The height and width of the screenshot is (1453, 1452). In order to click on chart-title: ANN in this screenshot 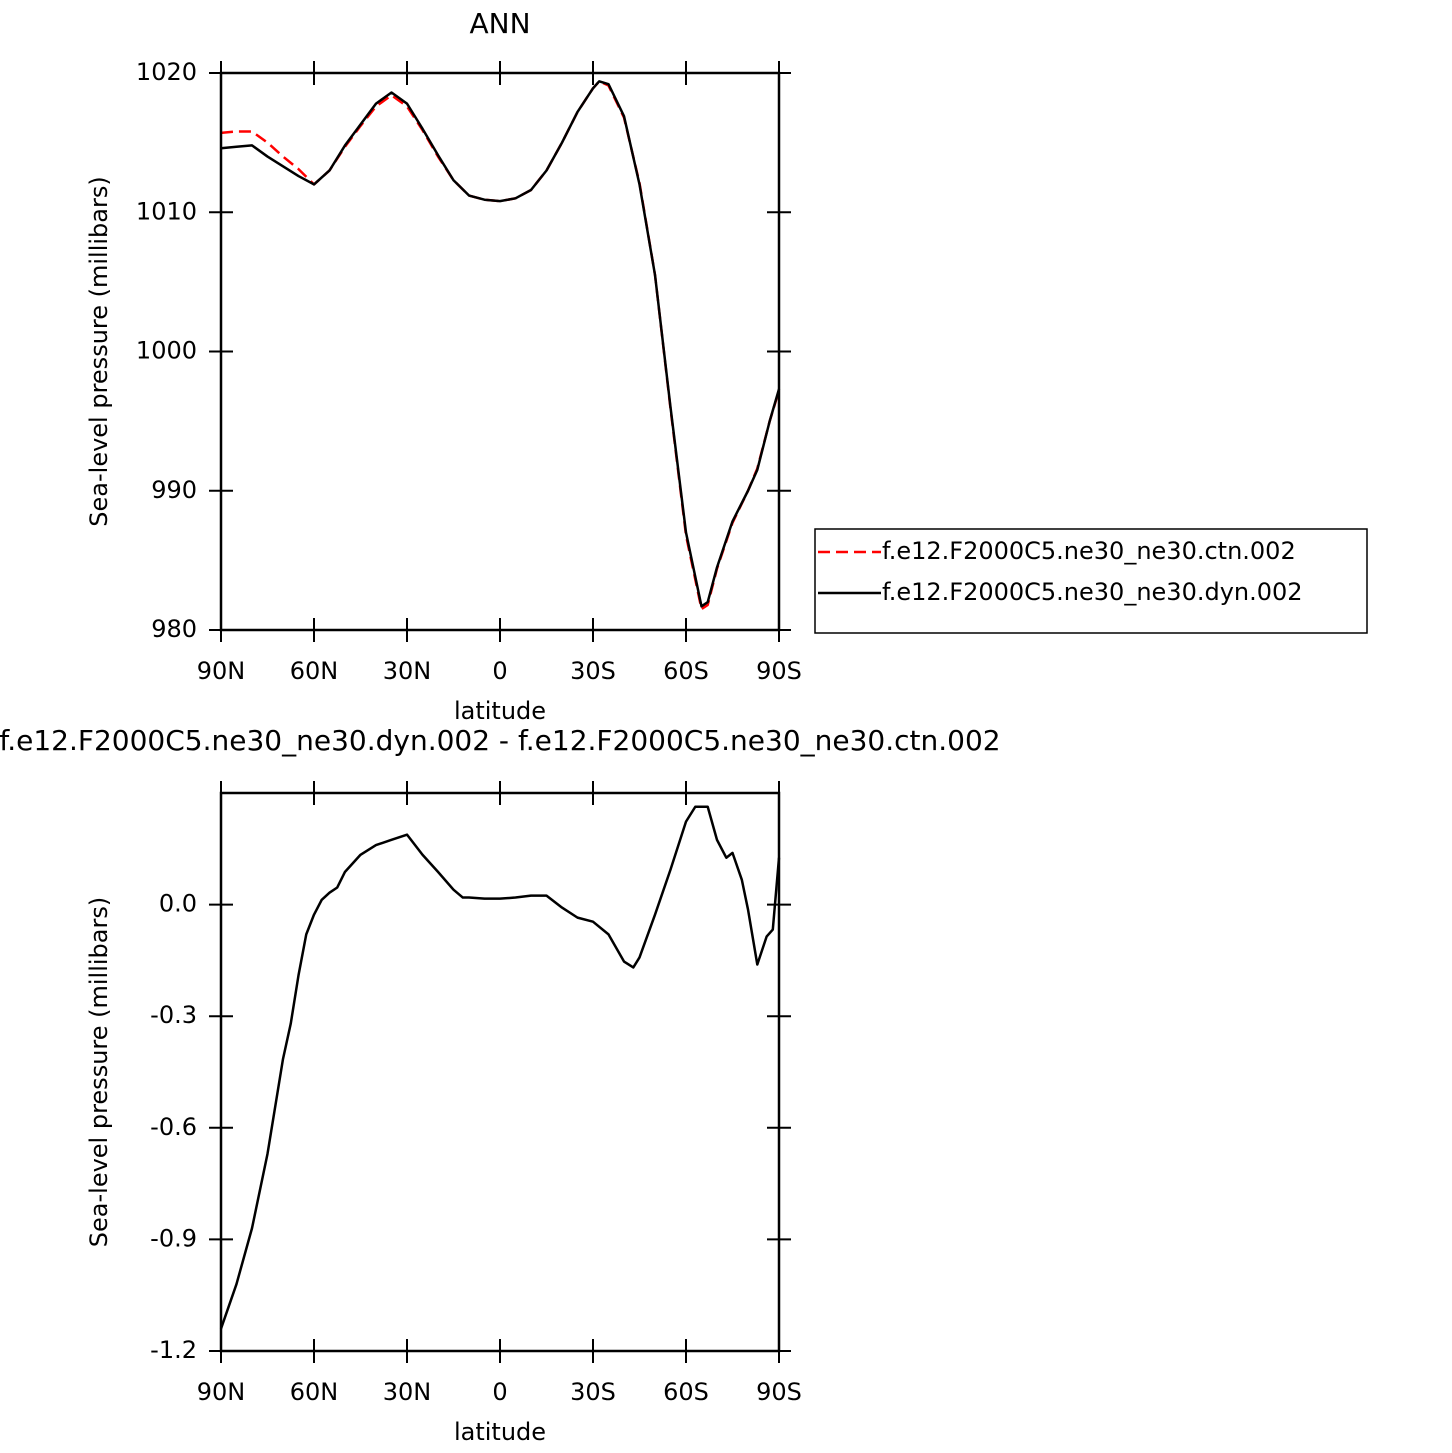, I will do `click(499, 23)`.